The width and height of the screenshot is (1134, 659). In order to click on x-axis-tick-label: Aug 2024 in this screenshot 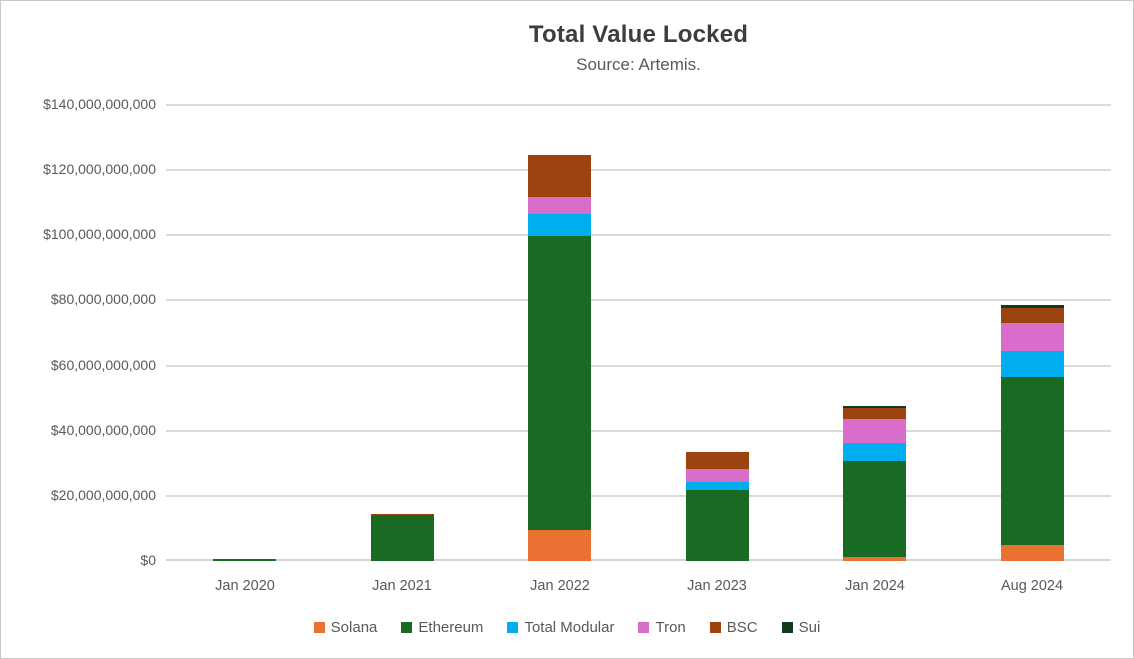, I will do `click(1032, 586)`.